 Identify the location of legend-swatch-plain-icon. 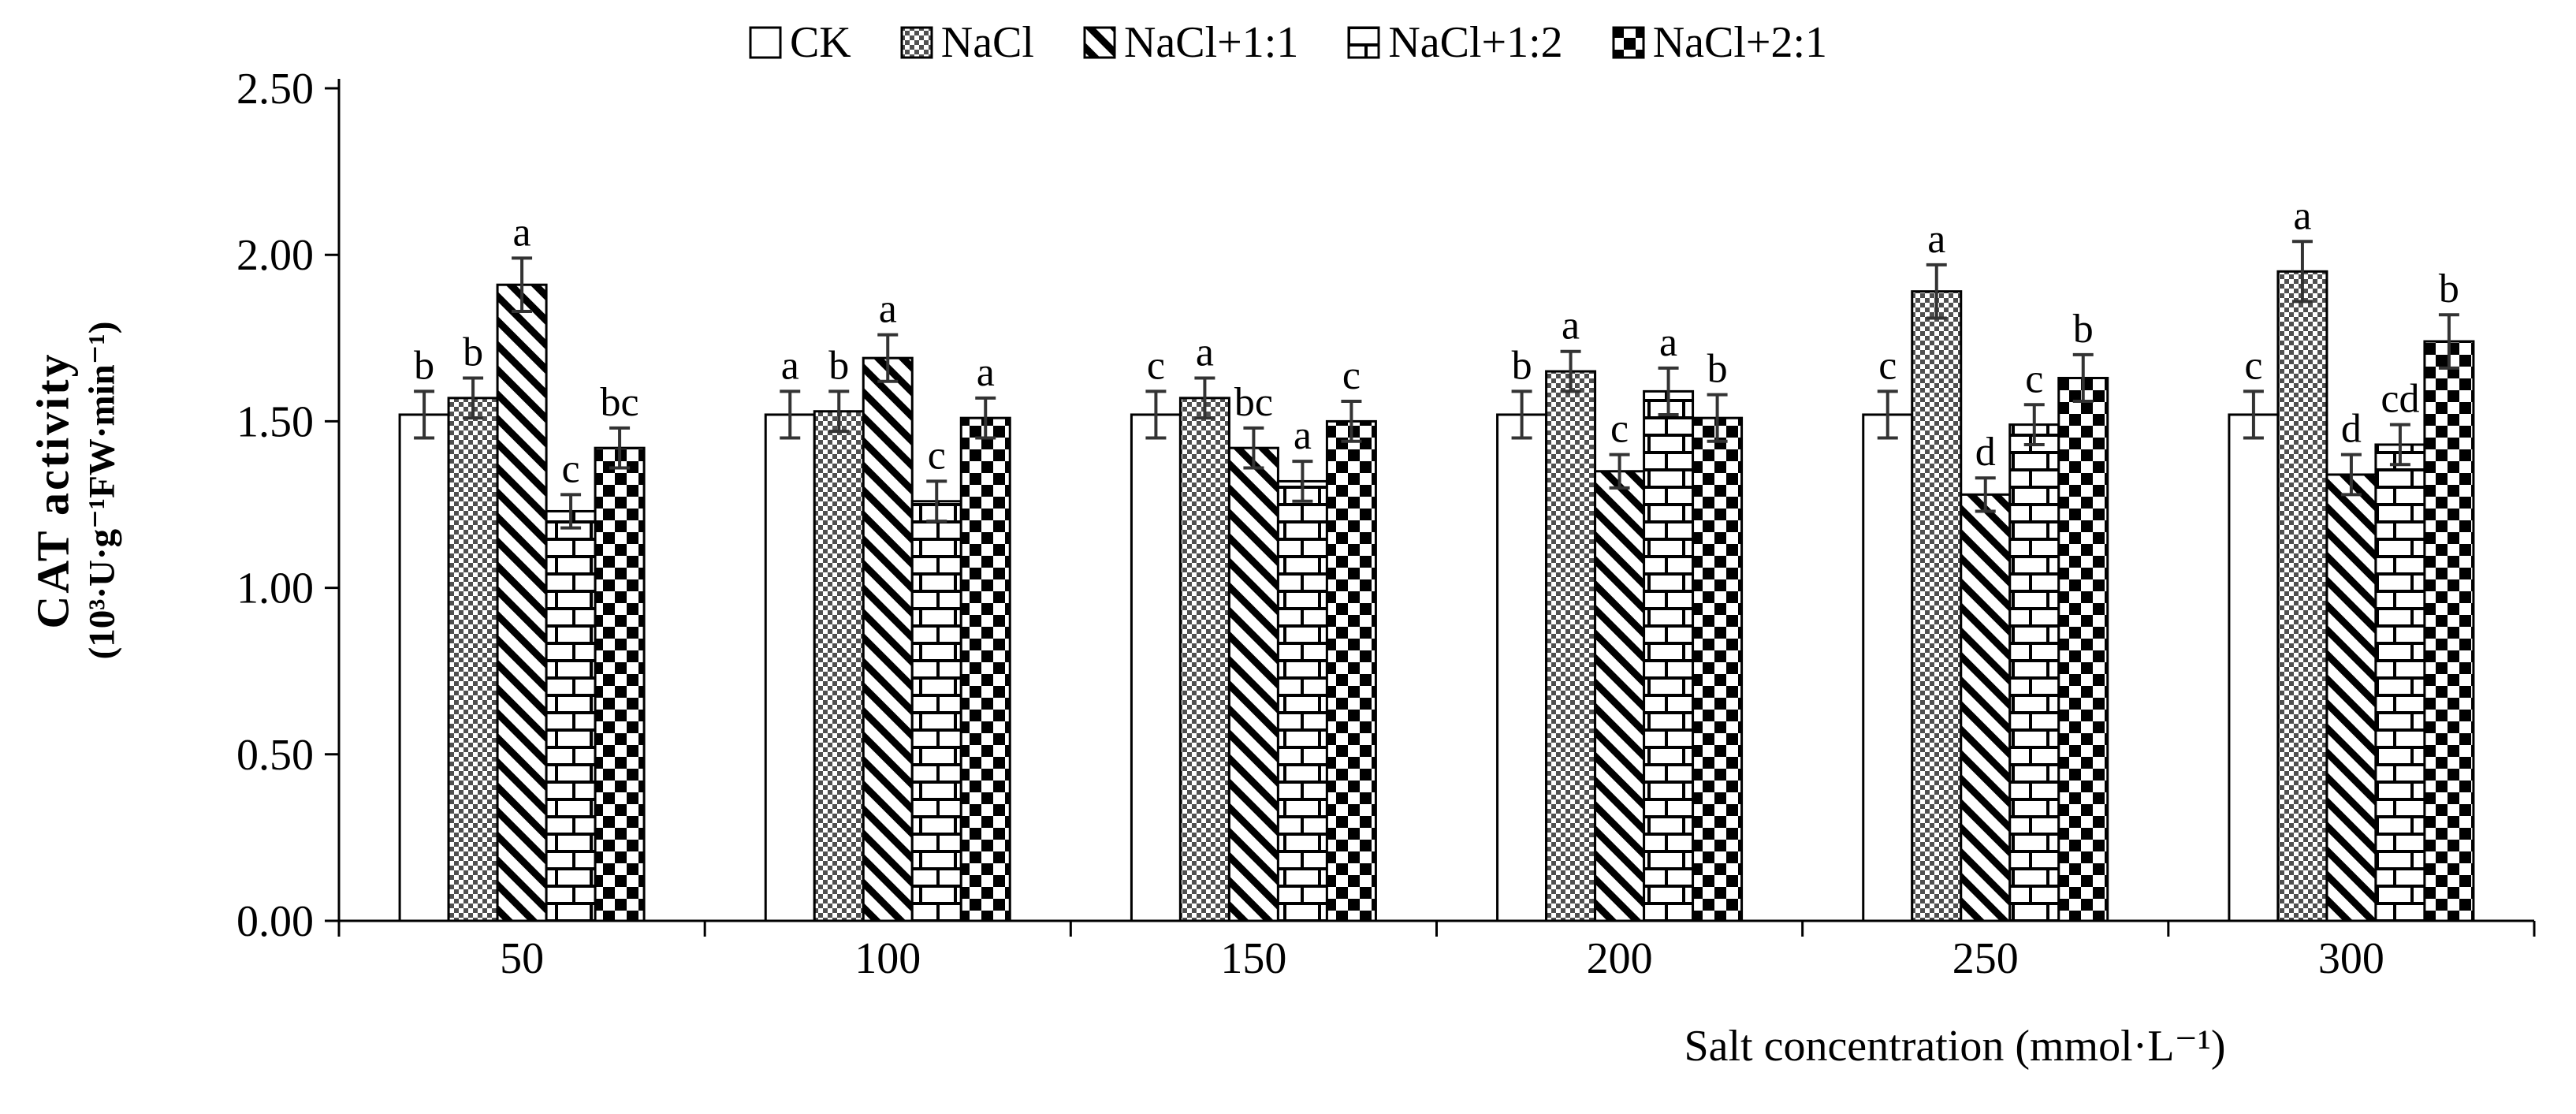
(765, 42).